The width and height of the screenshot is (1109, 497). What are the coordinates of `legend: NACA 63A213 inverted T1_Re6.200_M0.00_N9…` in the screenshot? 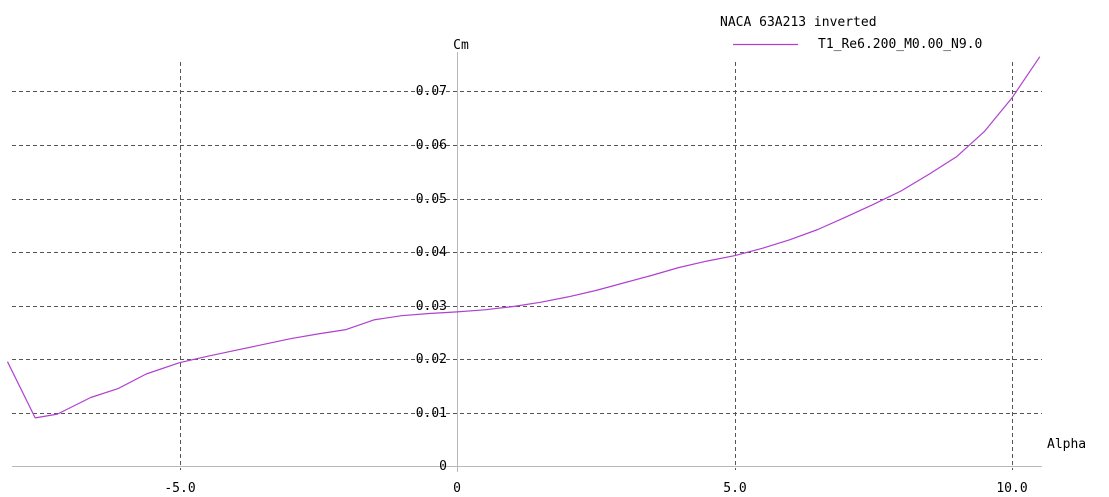 It's located at (851, 33).